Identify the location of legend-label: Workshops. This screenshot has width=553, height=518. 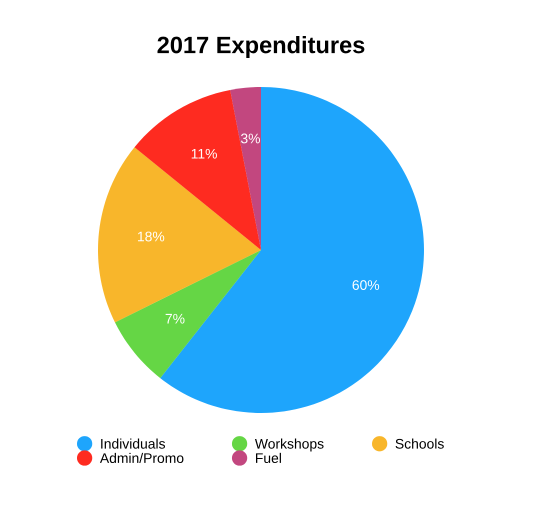
(289, 445).